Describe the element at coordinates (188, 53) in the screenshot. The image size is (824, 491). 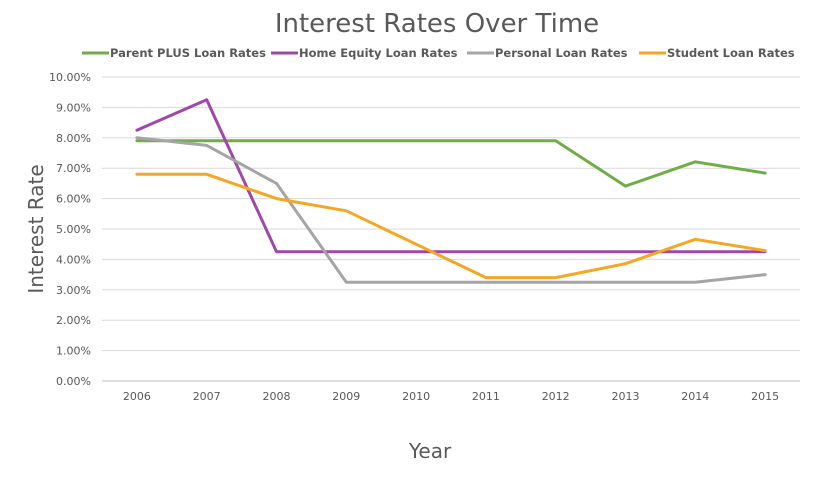
I see `parent-plus-loan-rates-legend-label: Parent PLUS Loan Rates` at that location.